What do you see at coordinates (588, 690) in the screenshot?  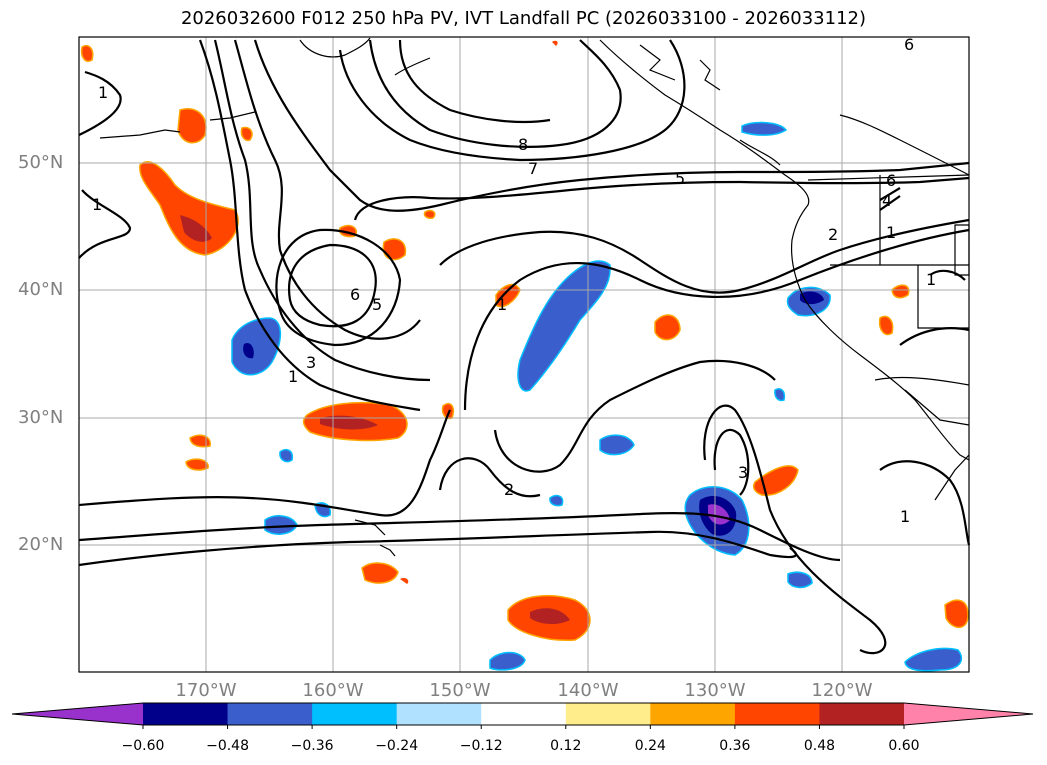 I see `lon-label: 140°W` at bounding box center [588, 690].